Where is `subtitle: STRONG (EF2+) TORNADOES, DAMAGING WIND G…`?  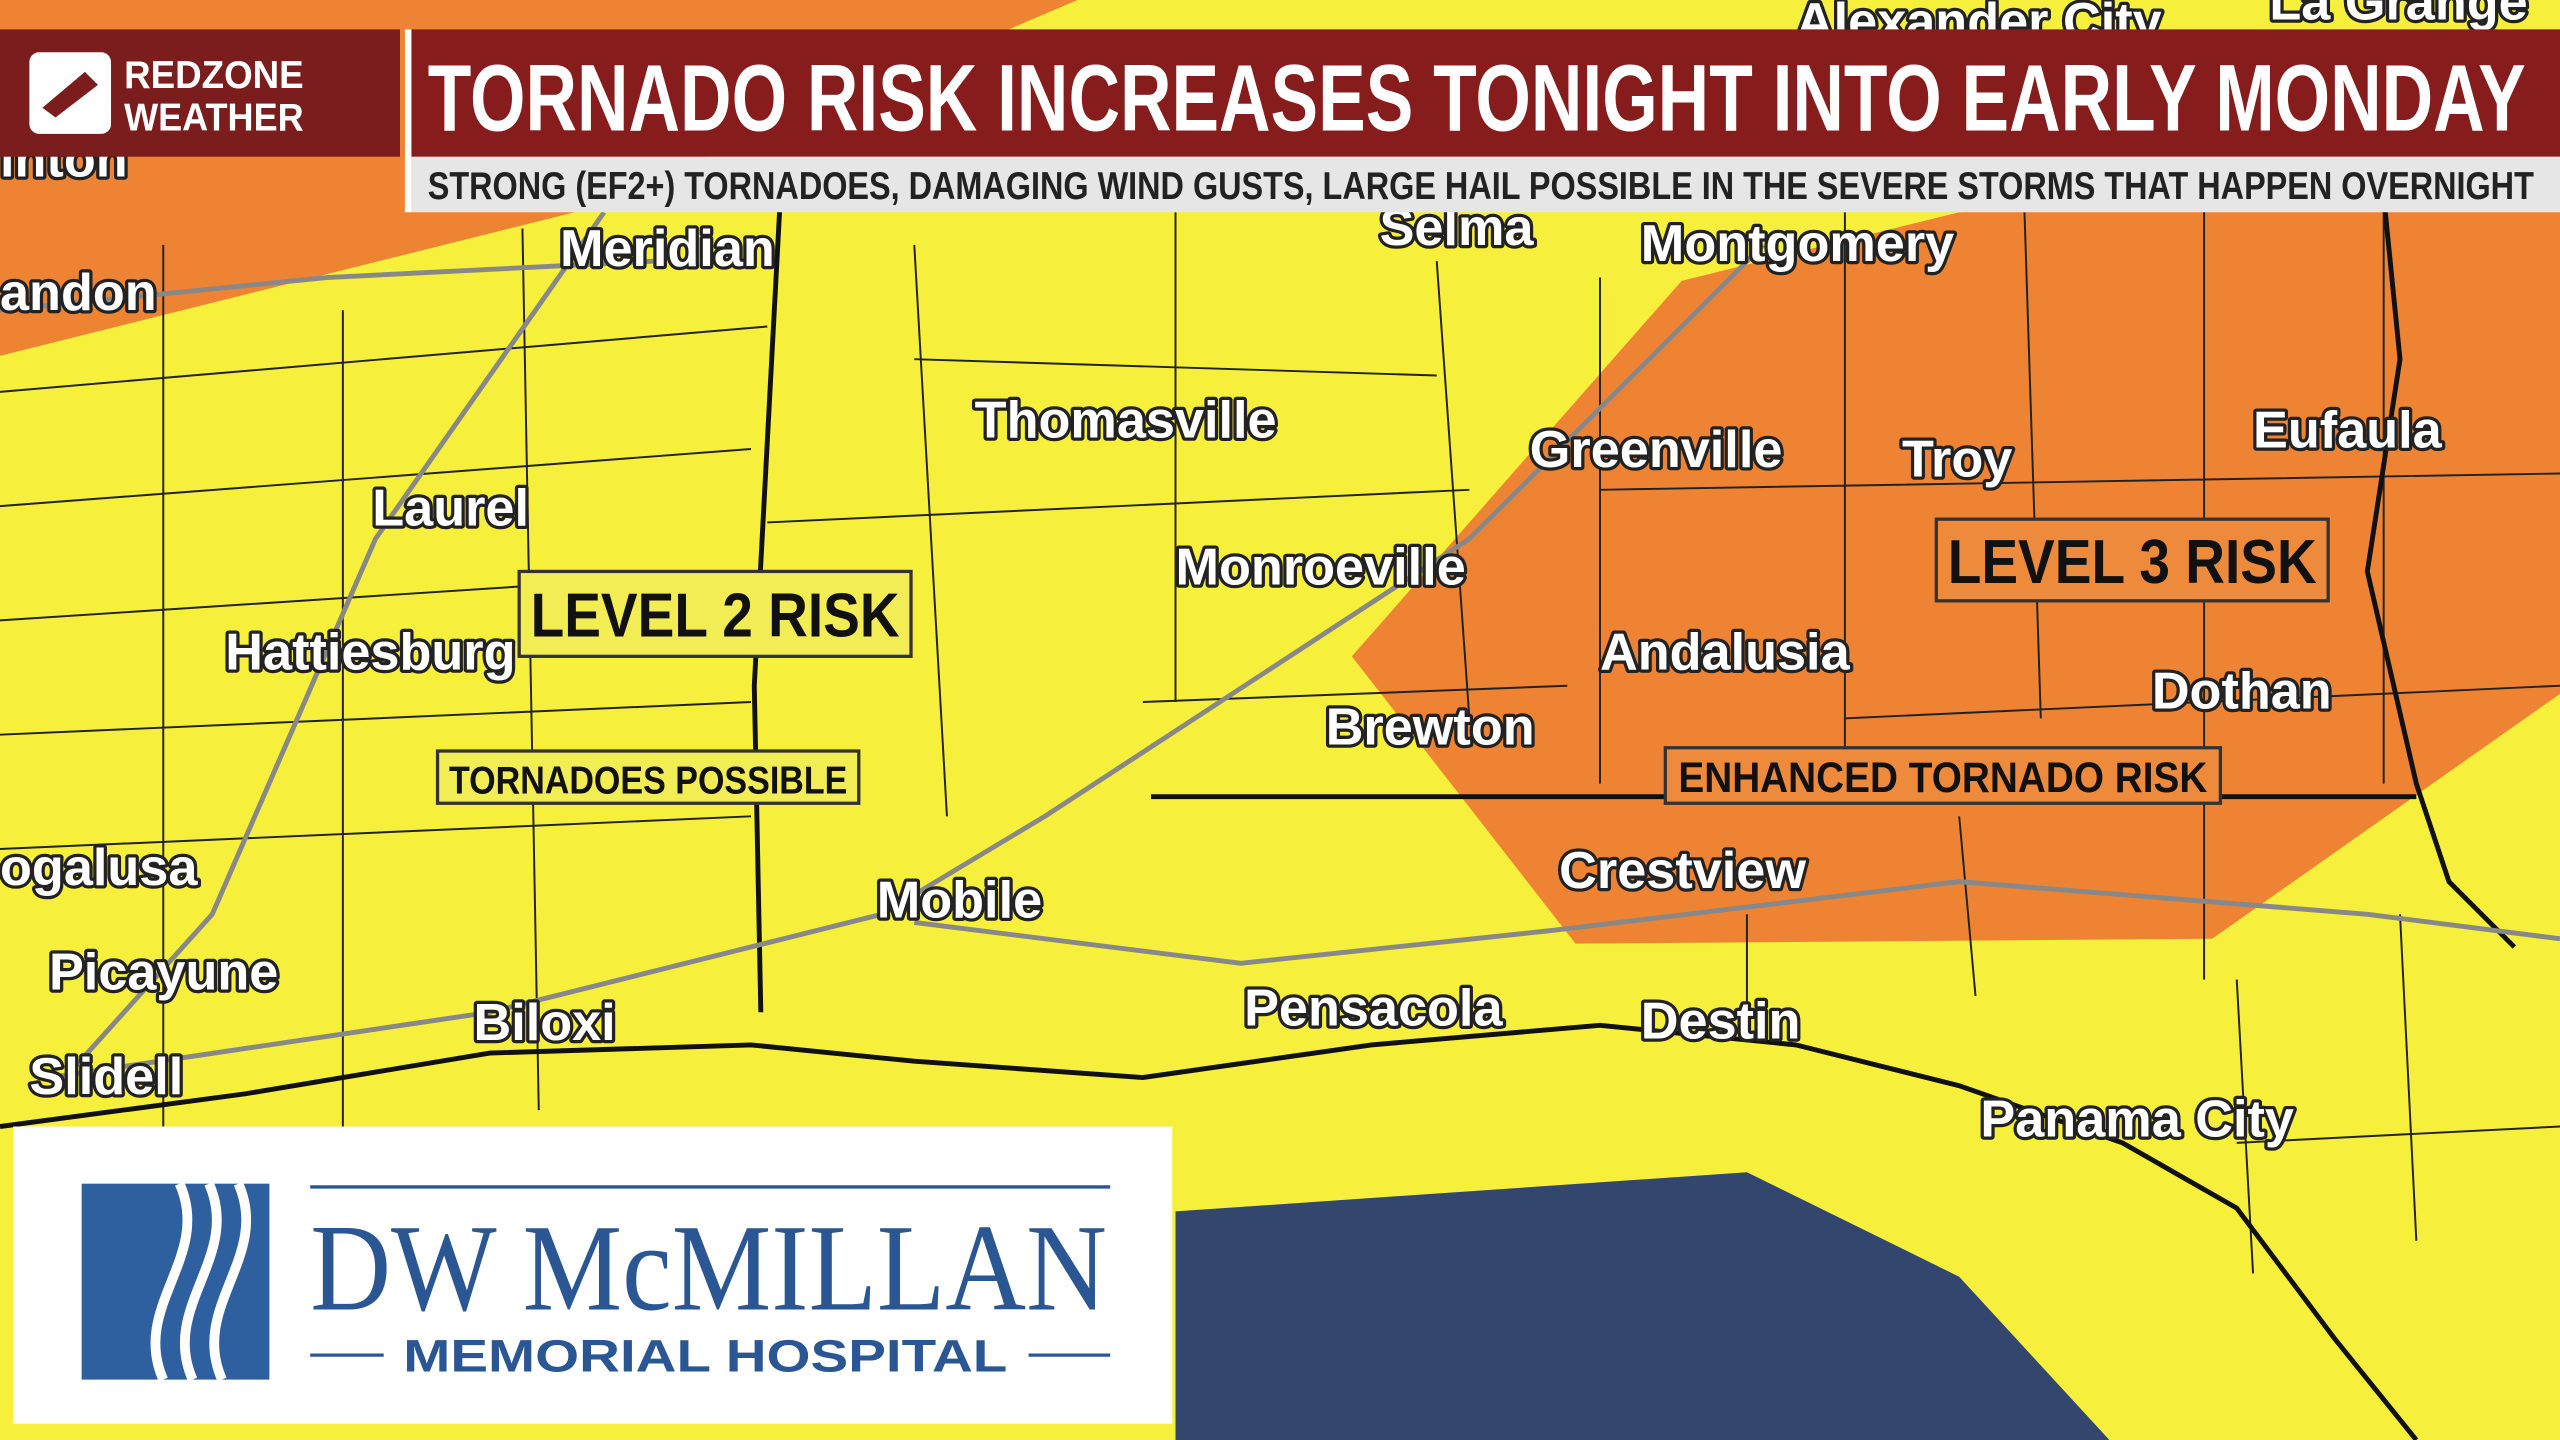
subtitle: STRONG (EF2+) TORNADOES, DAMAGING WIND G… is located at coordinates (1481, 186).